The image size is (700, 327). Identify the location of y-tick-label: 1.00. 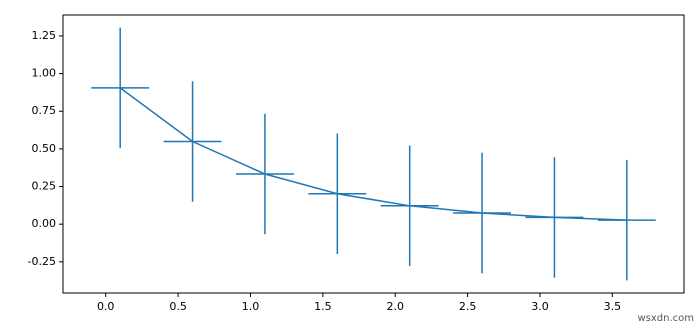
(44, 73).